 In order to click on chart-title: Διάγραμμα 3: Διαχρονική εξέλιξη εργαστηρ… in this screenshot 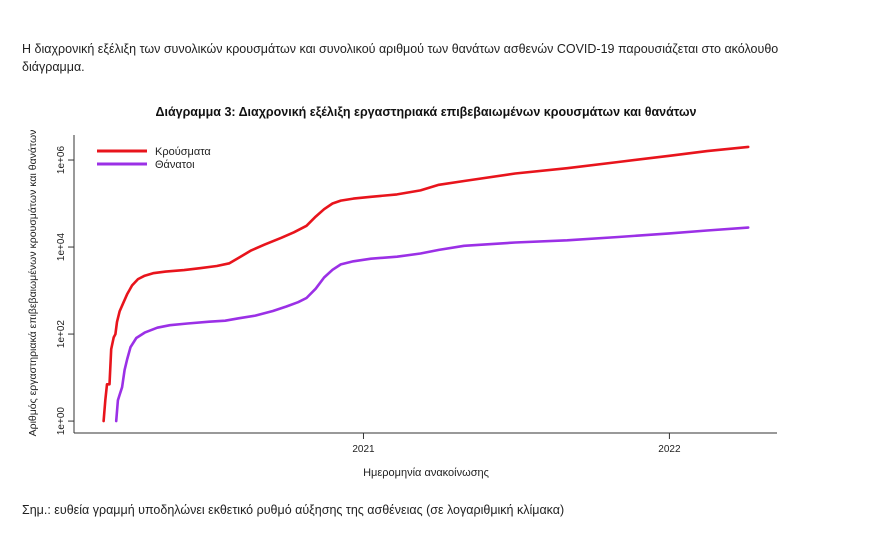, I will do `click(425, 112)`.